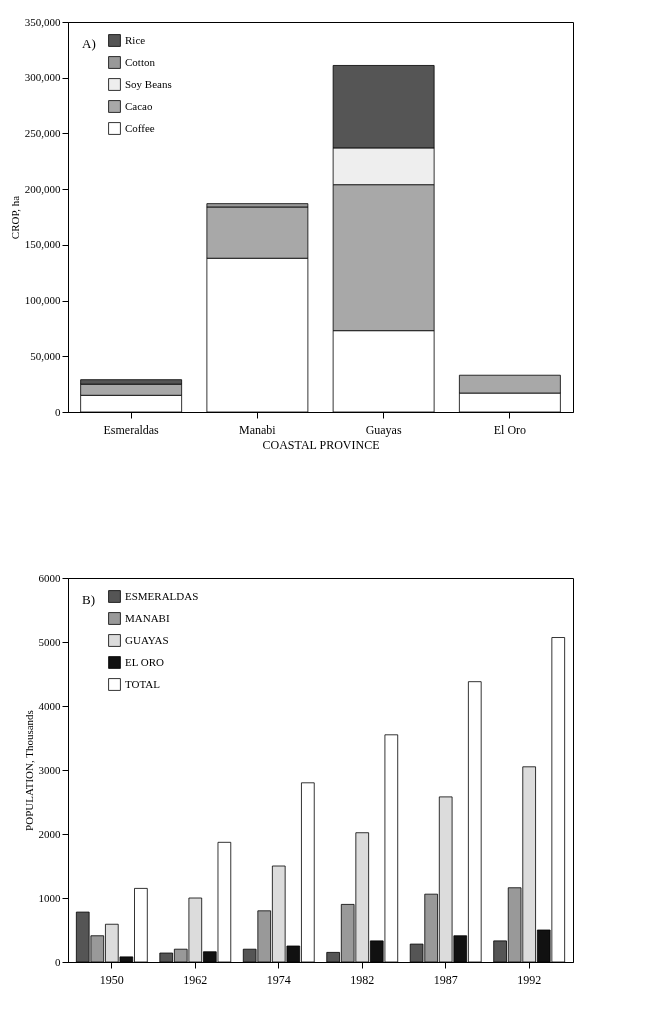 This screenshot has height=1030, width=670. What do you see at coordinates (28, 770) in the screenshot?
I see `y-axis-title: POPULATION, Thousands` at bounding box center [28, 770].